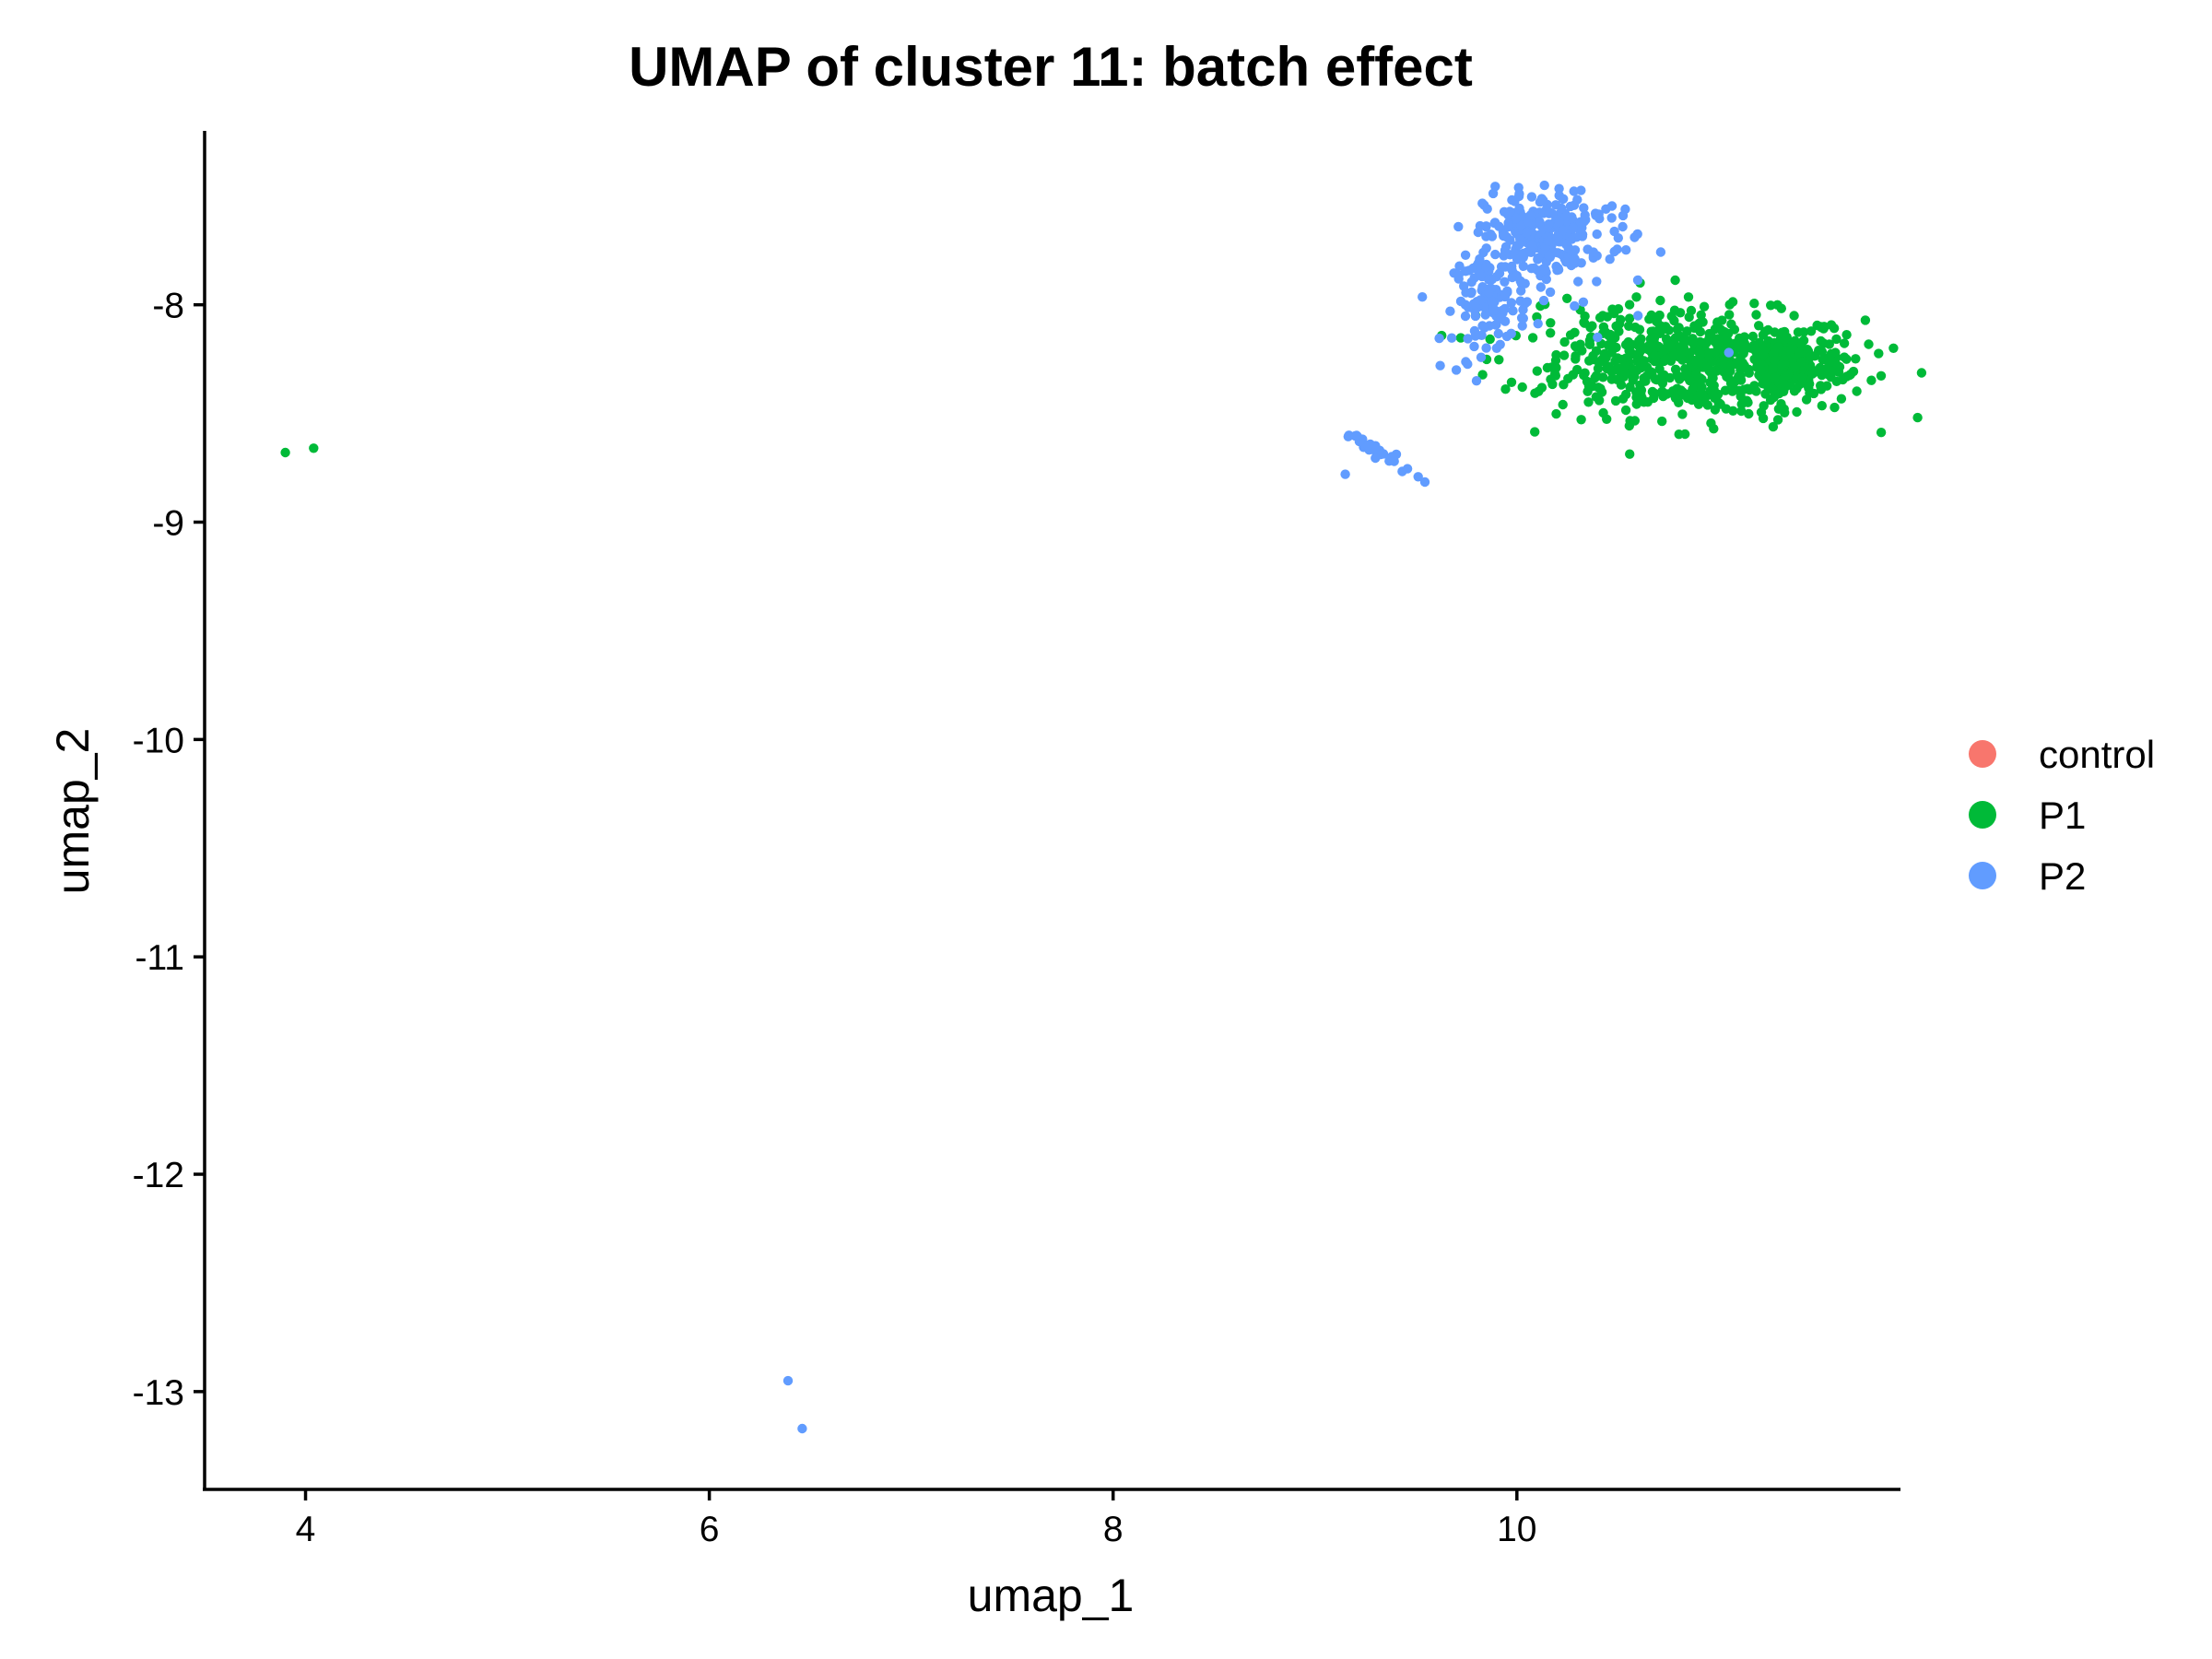 The image size is (2212, 1659). Describe the element at coordinates (1982, 875) in the screenshot. I see `legend-key-p2` at that location.